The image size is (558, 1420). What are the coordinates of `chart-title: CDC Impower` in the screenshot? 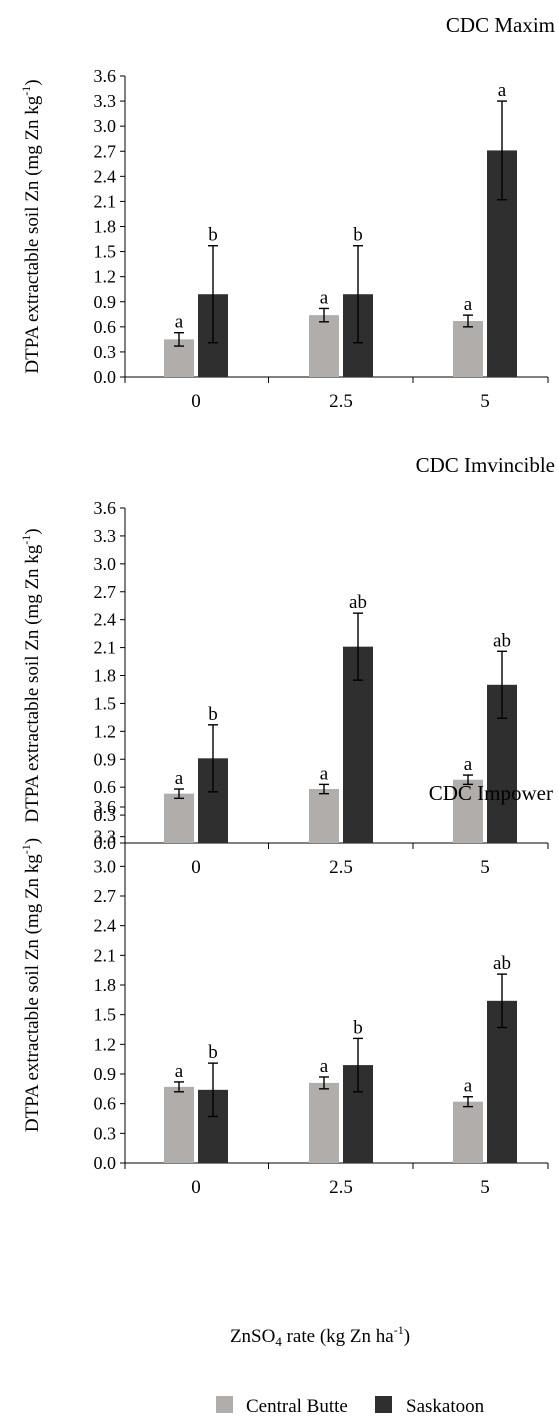 It's located at (491, 793).